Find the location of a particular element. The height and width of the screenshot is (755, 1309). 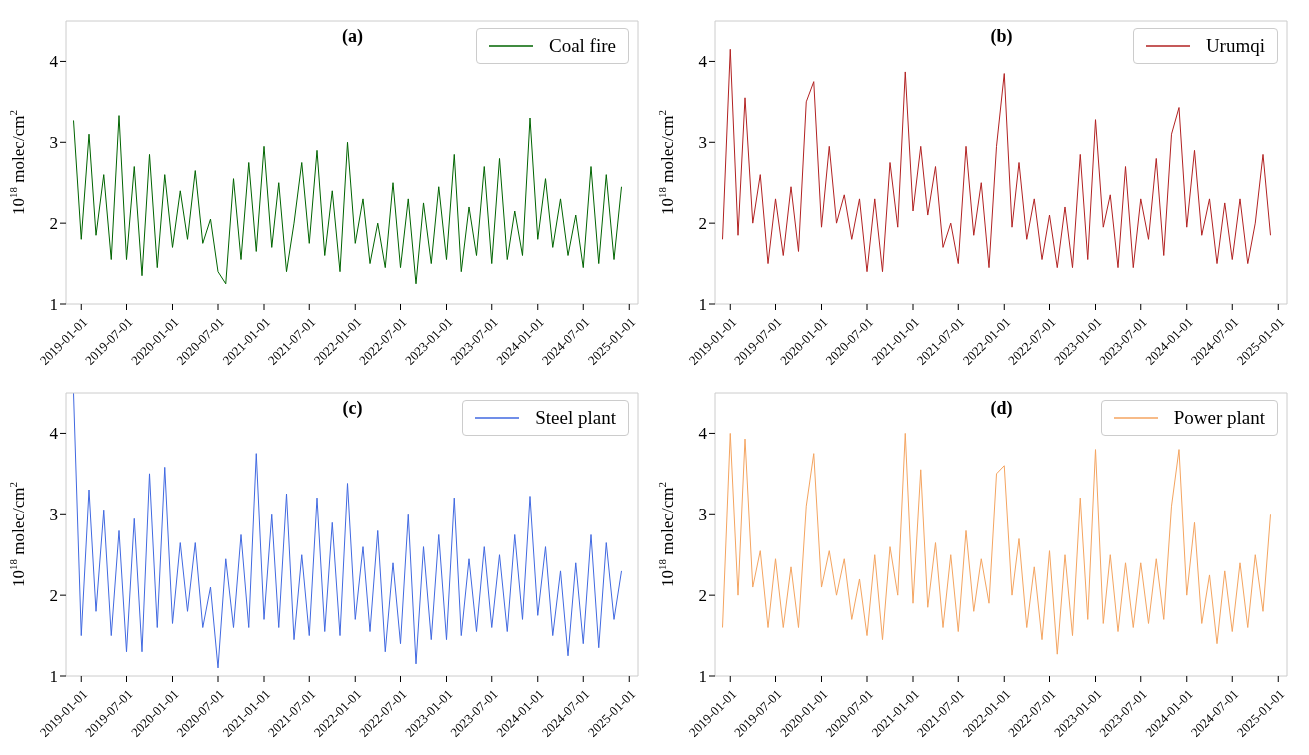

chart-title: (d) is located at coordinates (1001, 408).